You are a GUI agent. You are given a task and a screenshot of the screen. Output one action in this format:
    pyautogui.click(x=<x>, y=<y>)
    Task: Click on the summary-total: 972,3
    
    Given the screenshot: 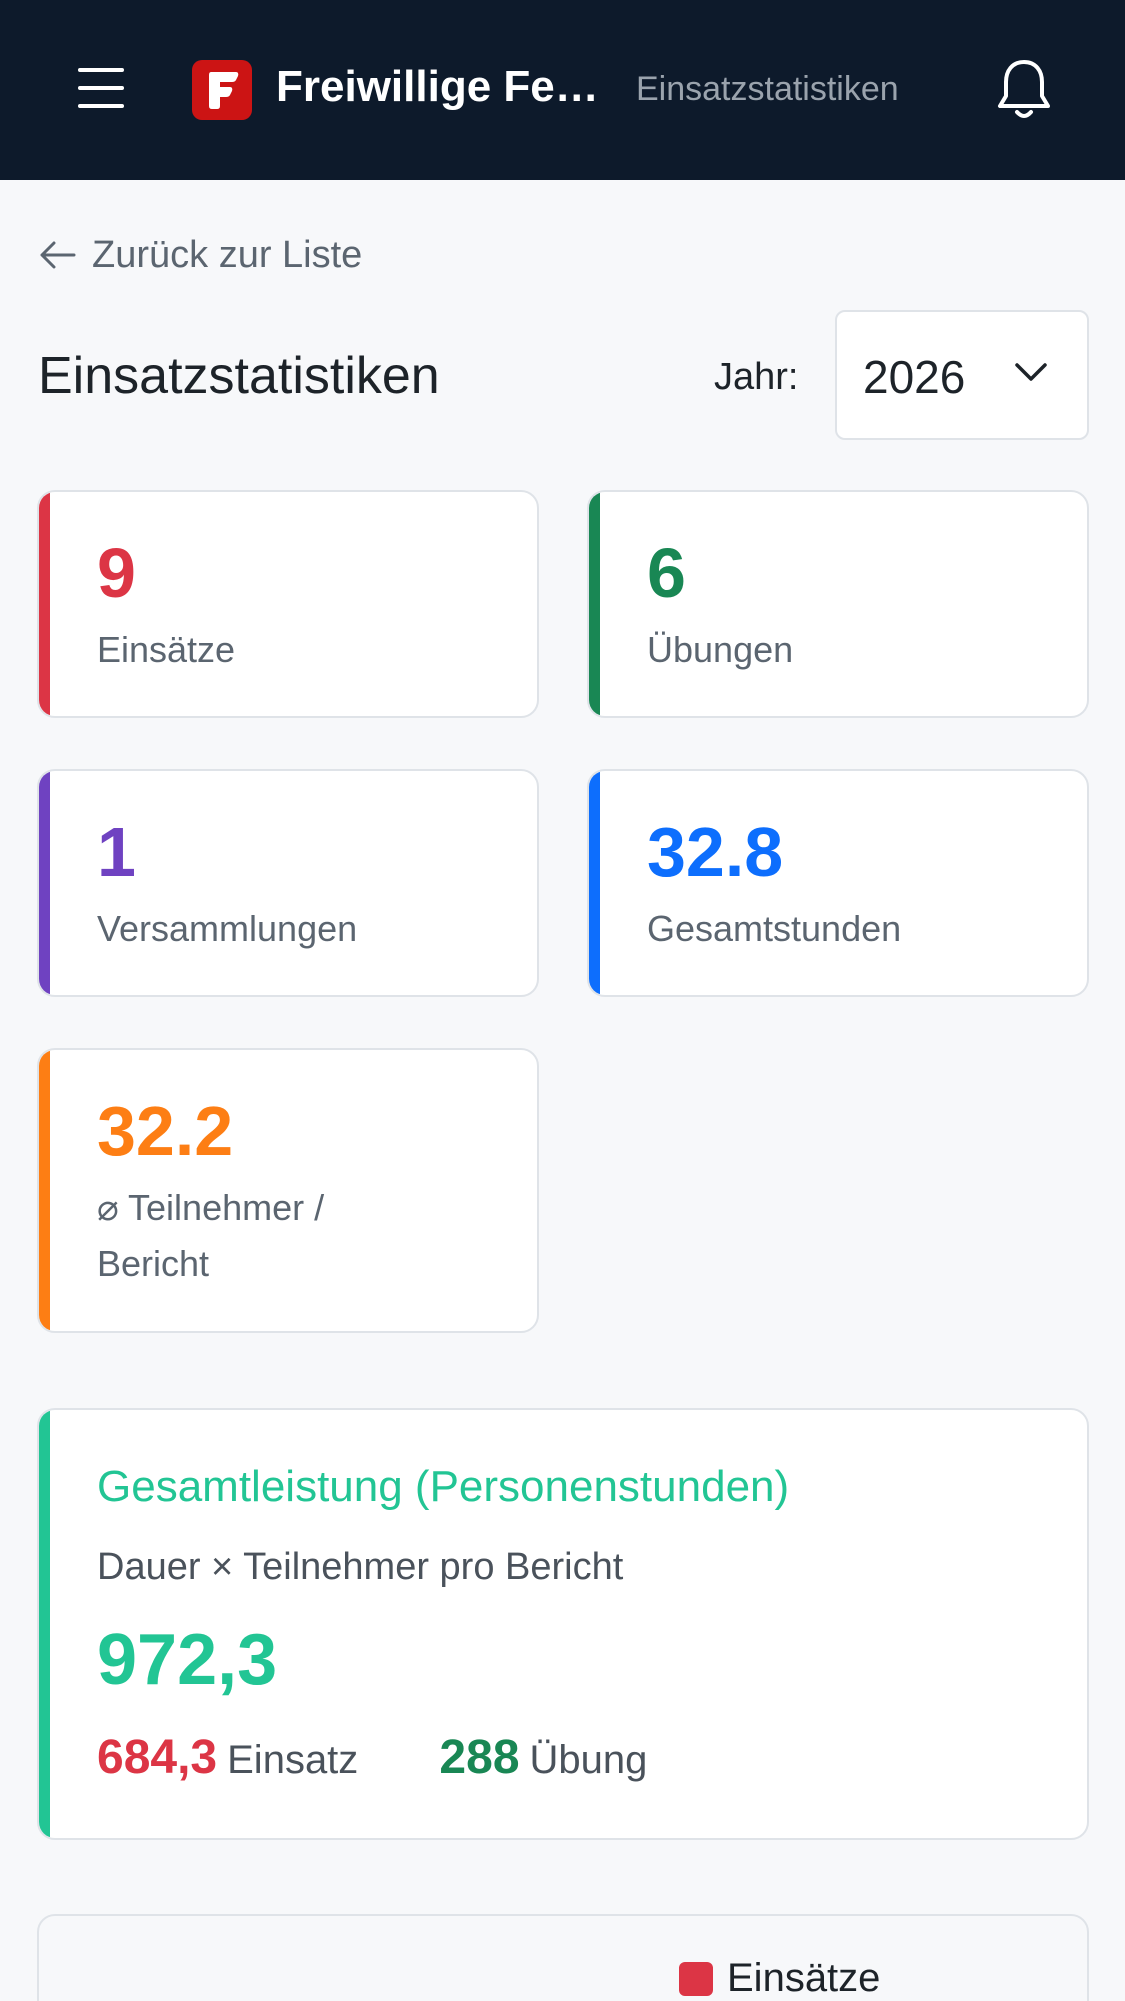 What is the action you would take?
    pyautogui.click(x=187, y=1660)
    